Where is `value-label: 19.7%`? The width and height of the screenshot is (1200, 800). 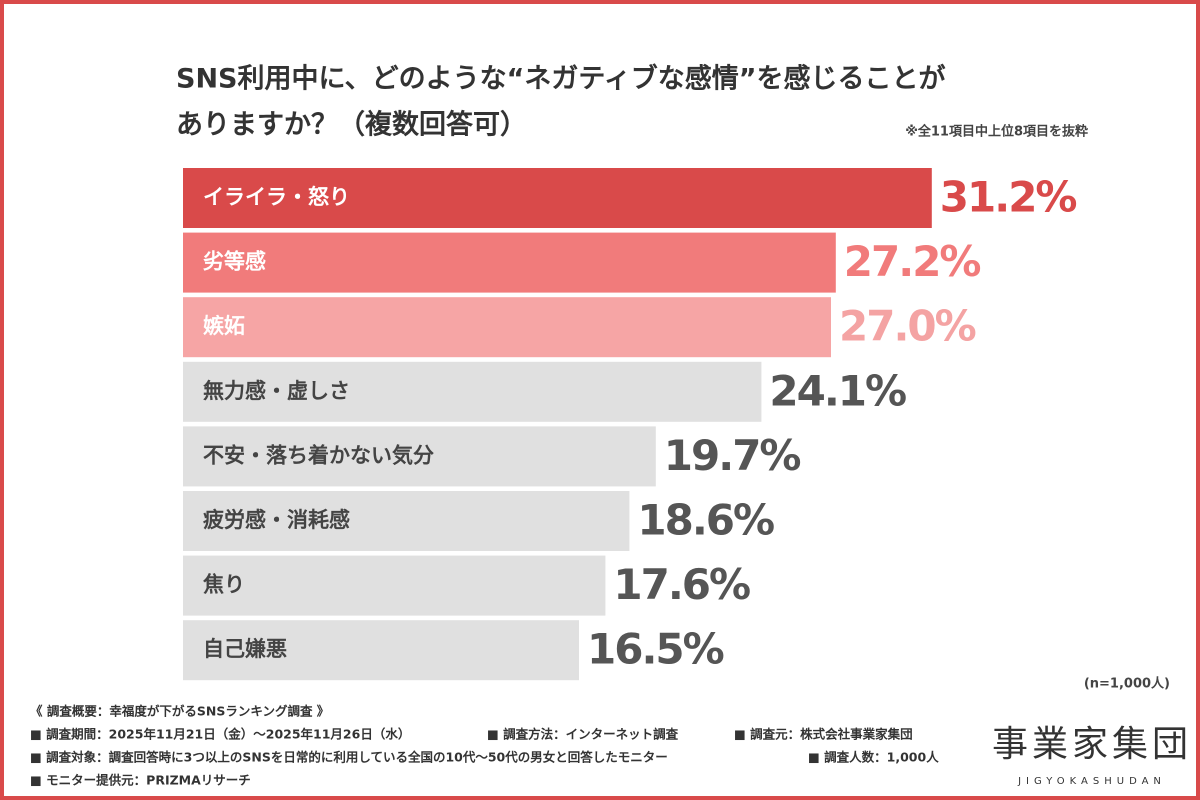
value-label: 19.7% is located at coordinates (732, 455).